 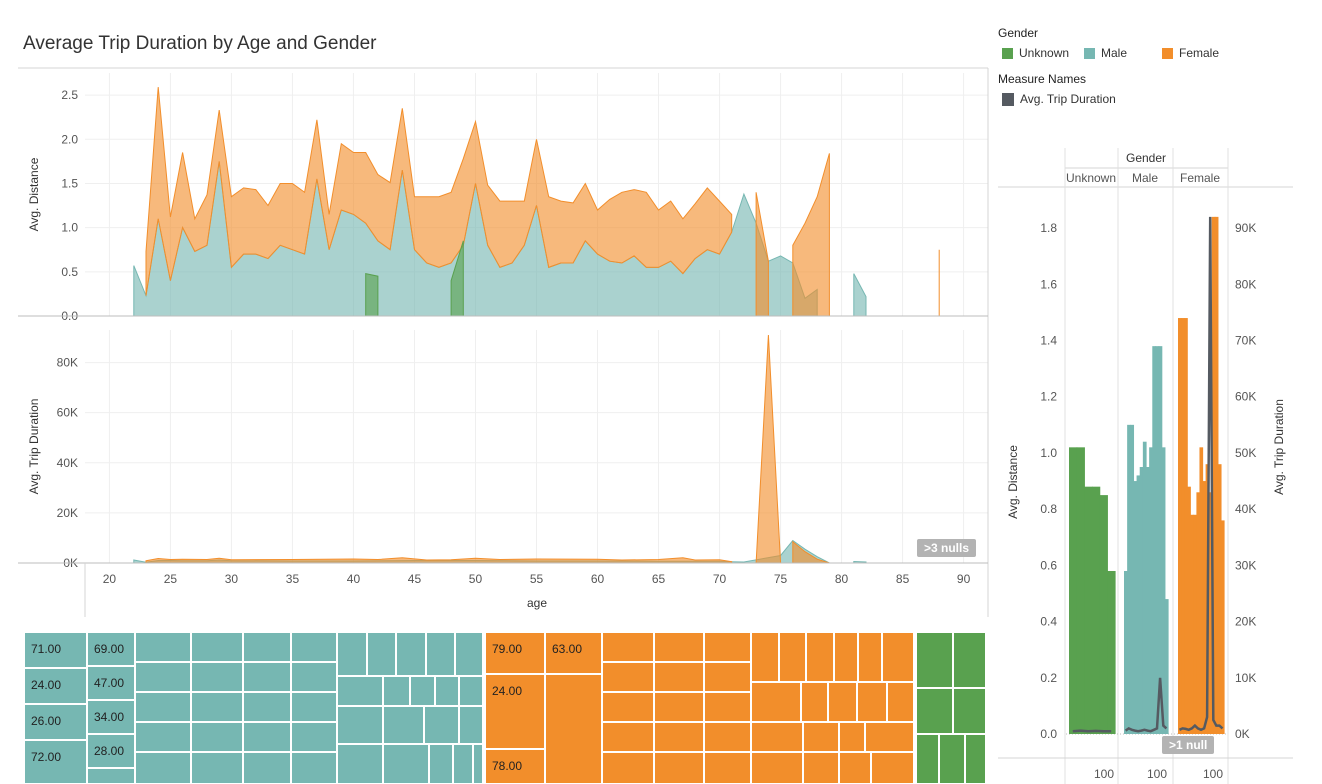 I want to click on legend-item-avg-trip-duration: Avg. Trip Duration, so click(x=1059, y=99).